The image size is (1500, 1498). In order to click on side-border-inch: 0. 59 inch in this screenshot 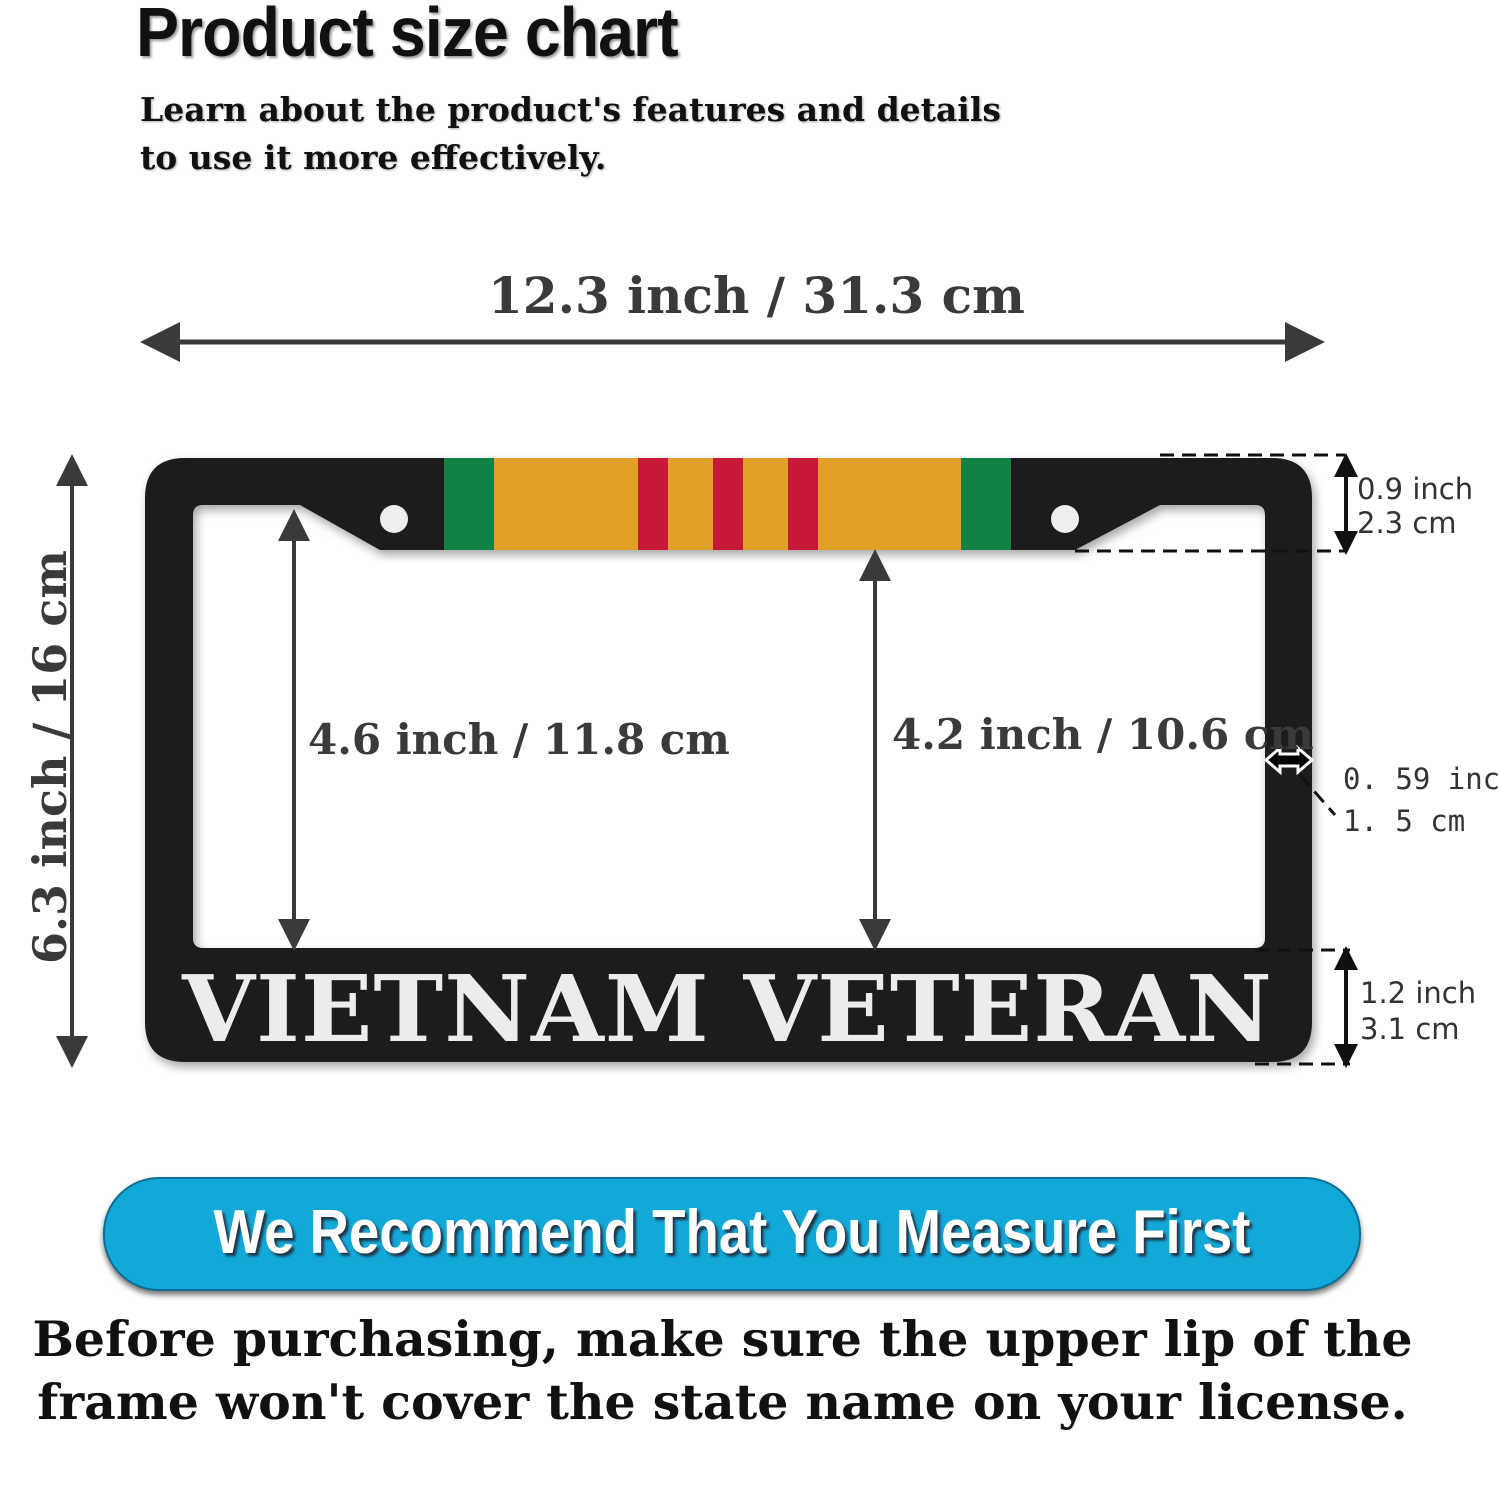, I will do `click(1421, 779)`.